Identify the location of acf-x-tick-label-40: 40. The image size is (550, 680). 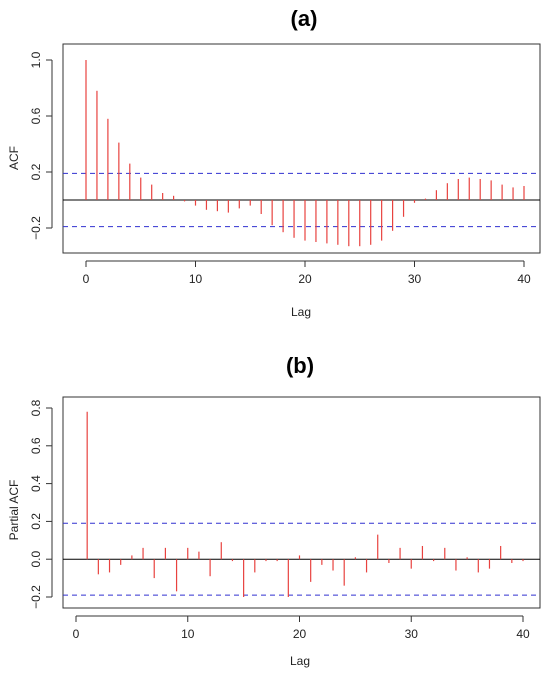
(524, 279).